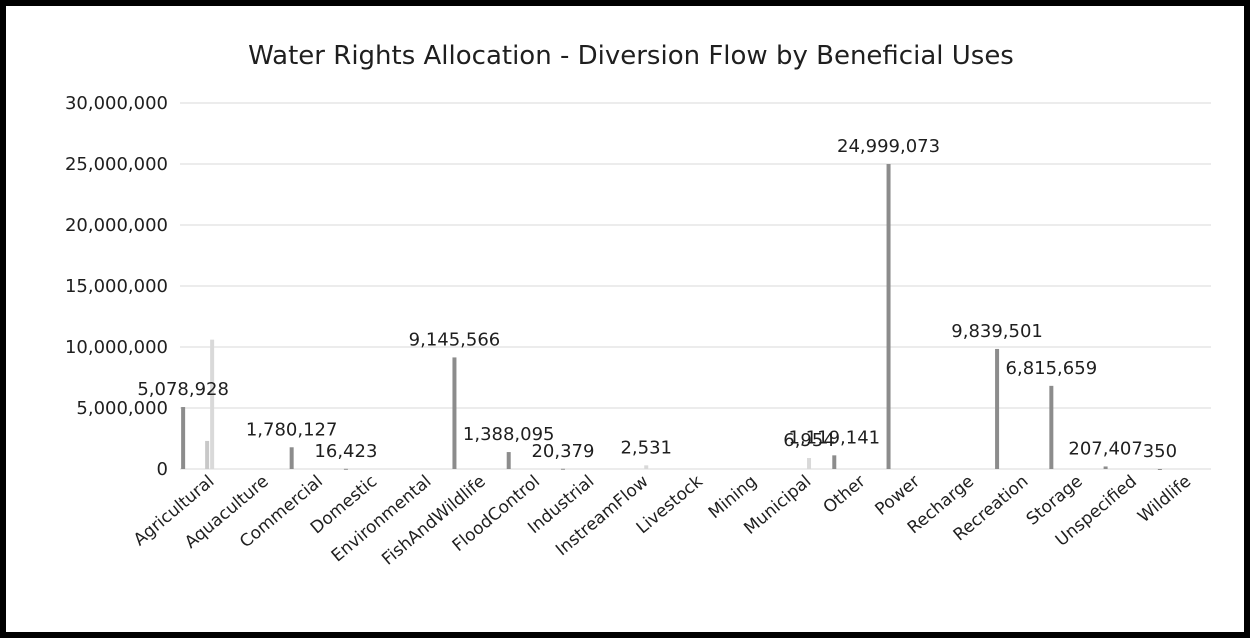 The height and width of the screenshot is (638, 1250). I want to click on x-tick-label: Other, so click(845, 495).